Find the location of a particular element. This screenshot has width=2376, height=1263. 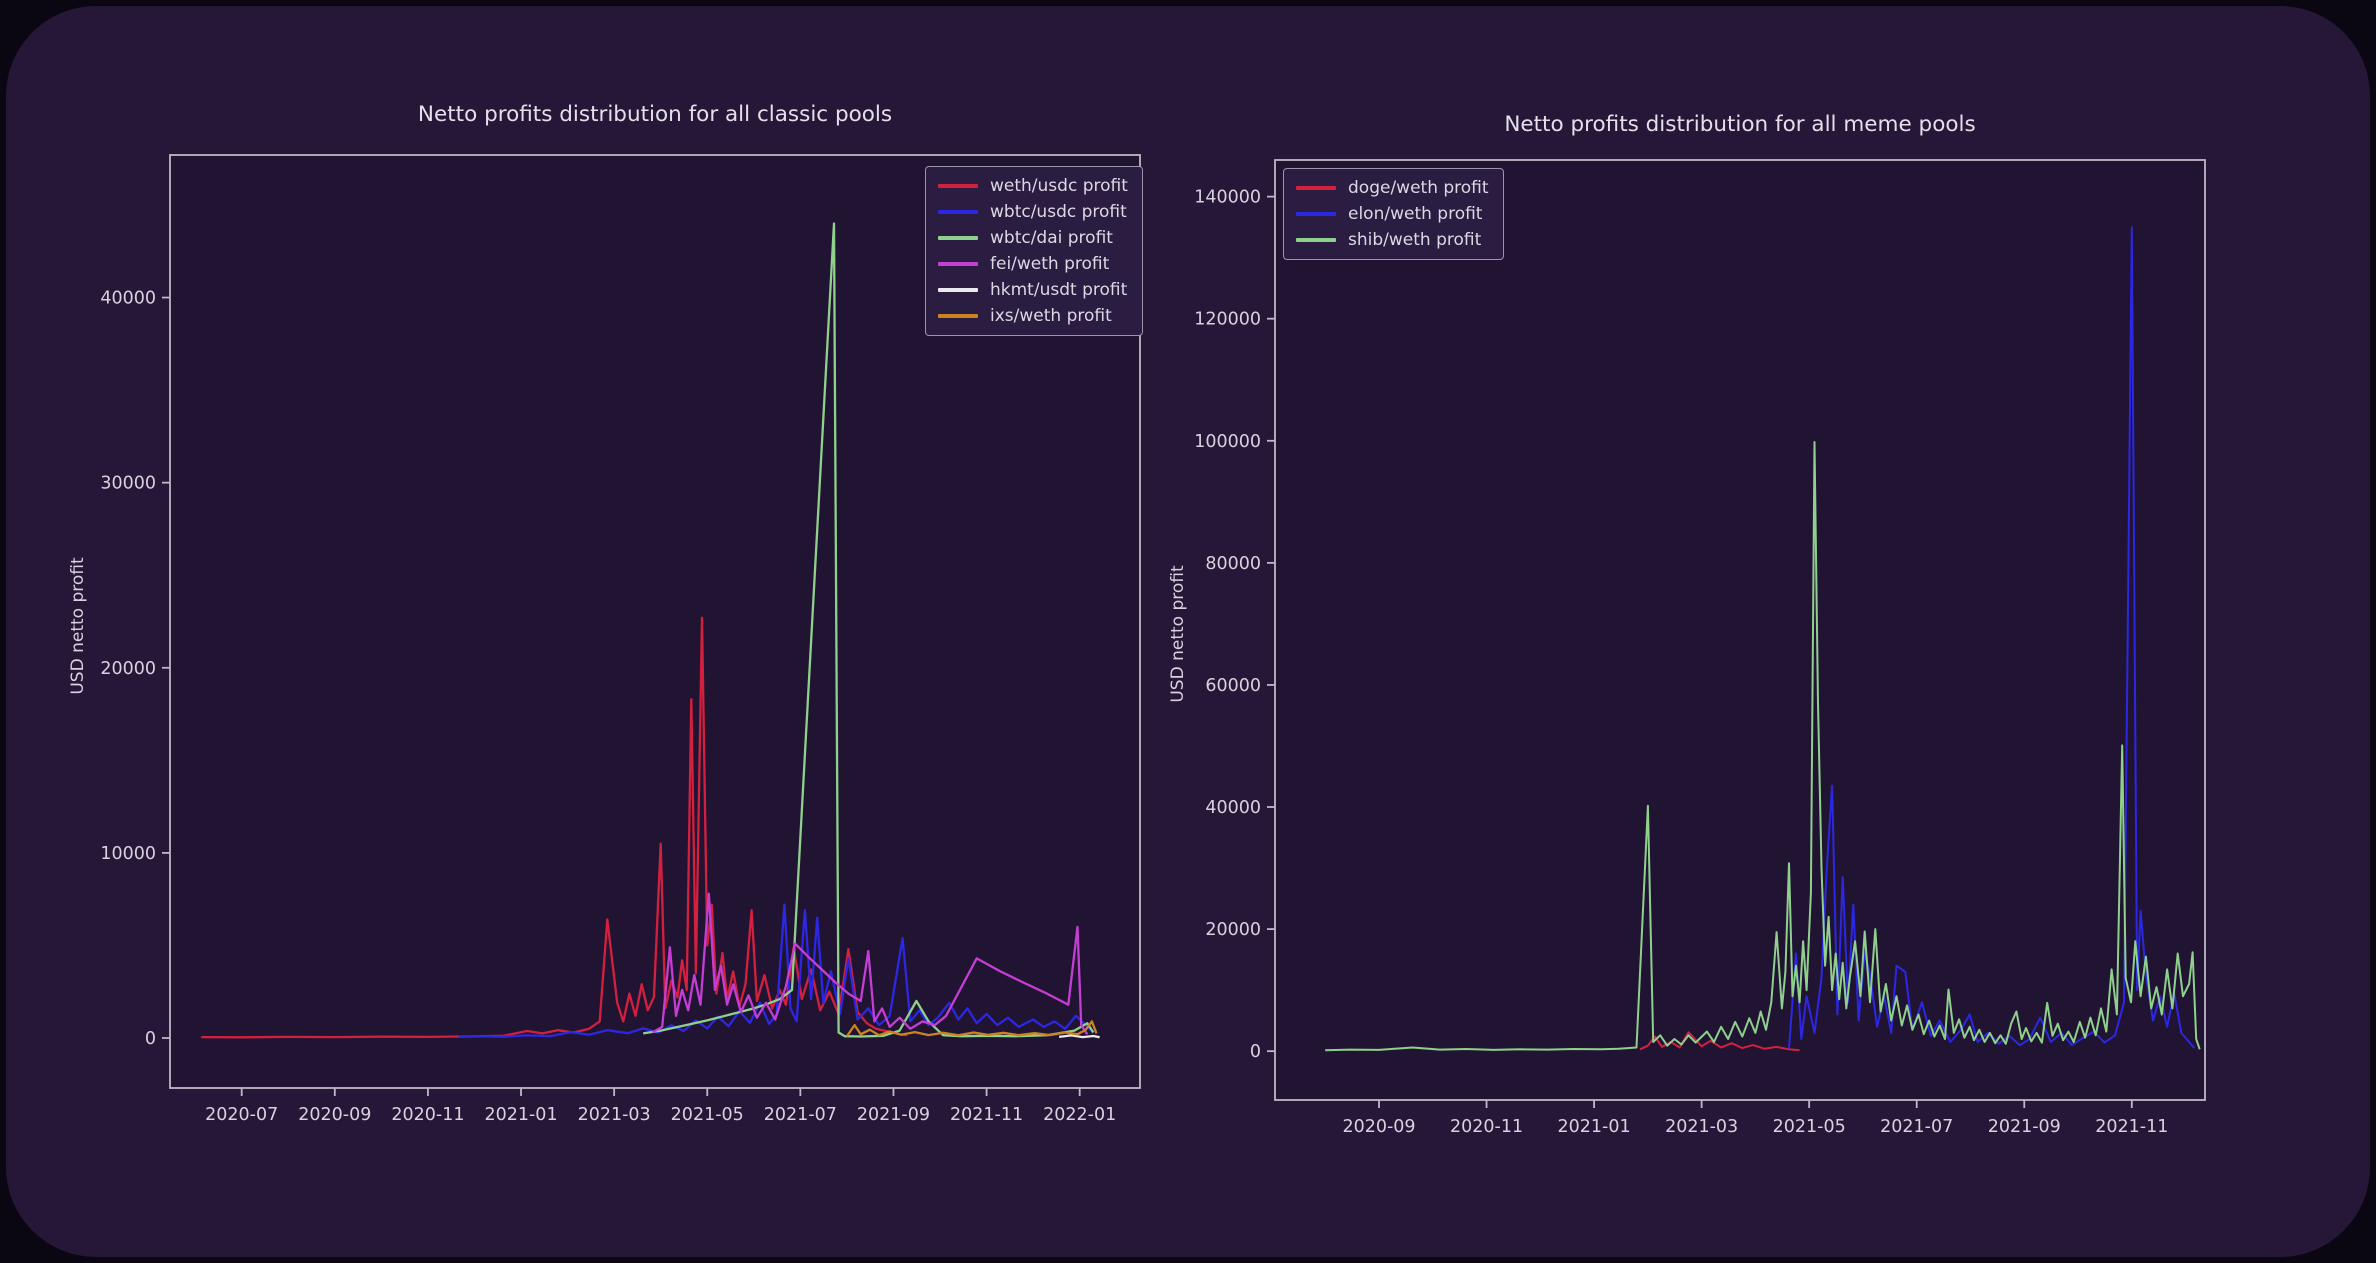

series-line-ixs-weth-profit is located at coordinates (971, 1028).